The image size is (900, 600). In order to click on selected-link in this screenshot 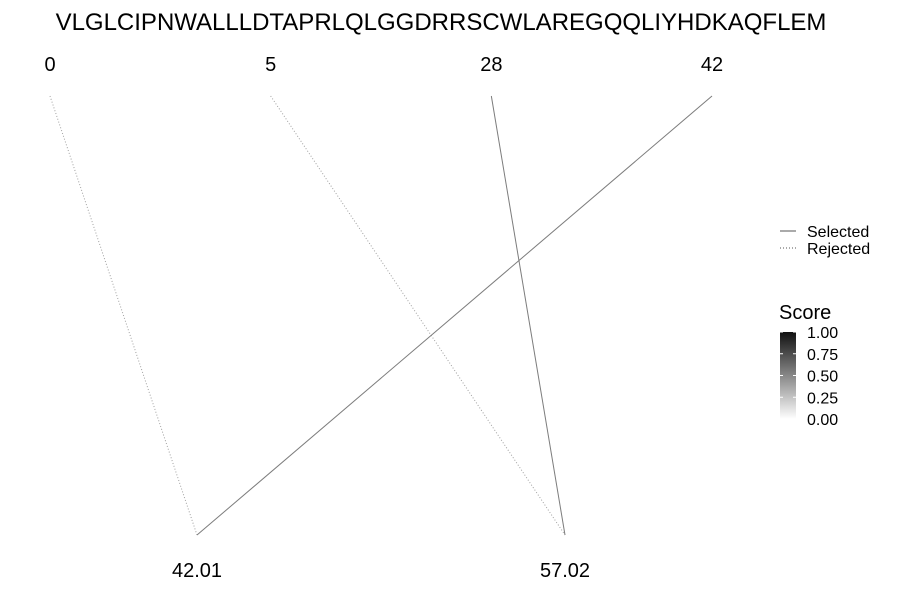, I will do `click(528, 315)`.